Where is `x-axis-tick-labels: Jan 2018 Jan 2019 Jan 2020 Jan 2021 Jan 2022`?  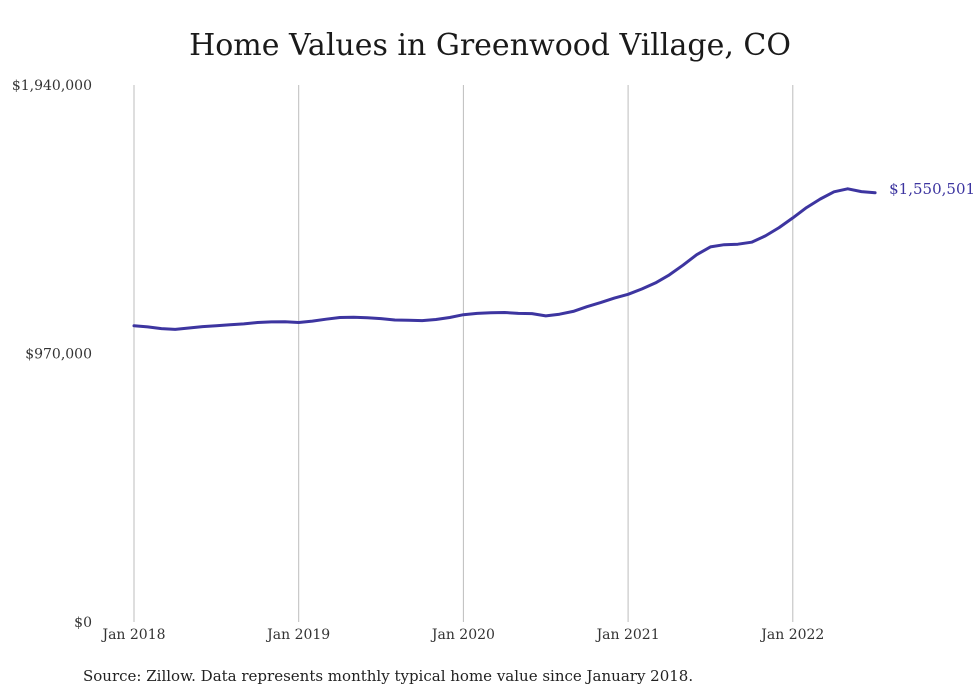 x-axis-tick-labels: Jan 2018 Jan 2019 Jan 2020 Jan 2021 Jan 2022 is located at coordinates (462, 635).